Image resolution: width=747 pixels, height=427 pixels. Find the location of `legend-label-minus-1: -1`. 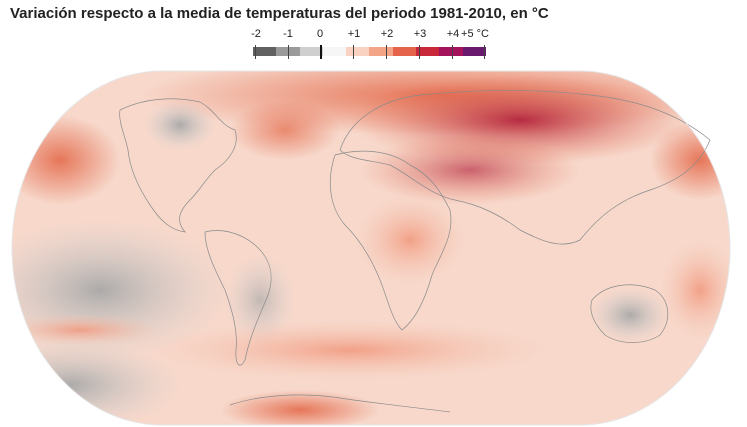

legend-label-minus-1: -1 is located at coordinates (288, 34).